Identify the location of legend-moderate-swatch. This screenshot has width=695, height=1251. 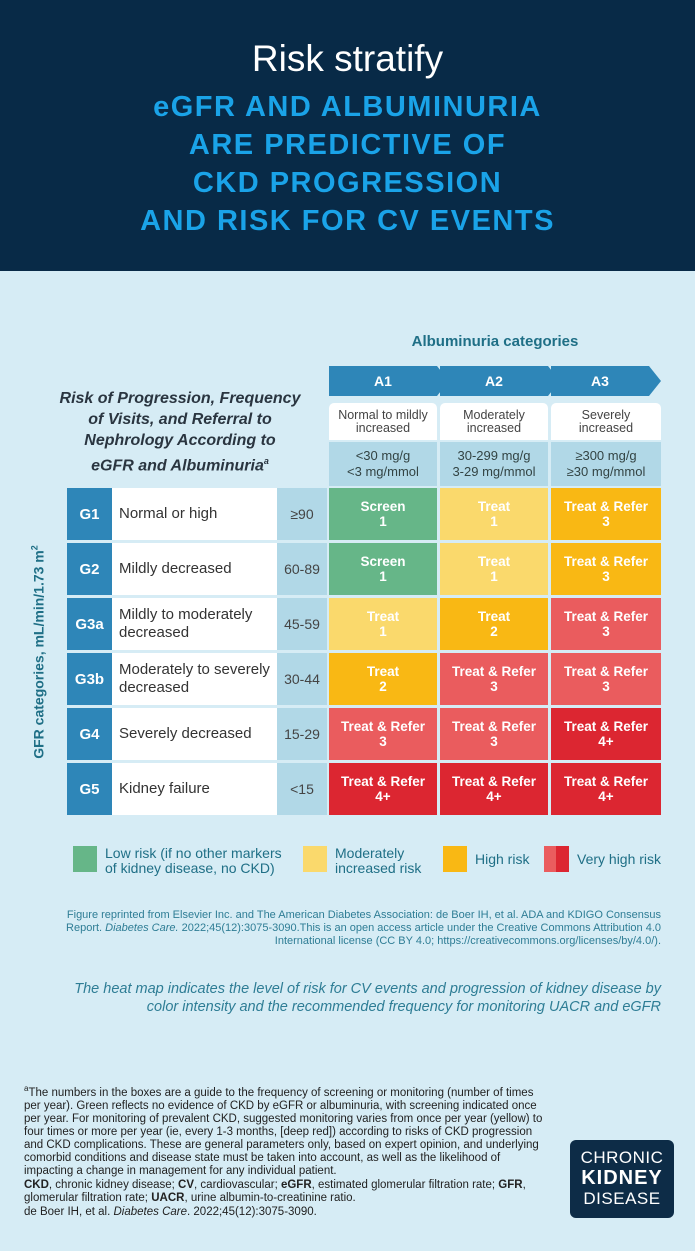
(315, 859).